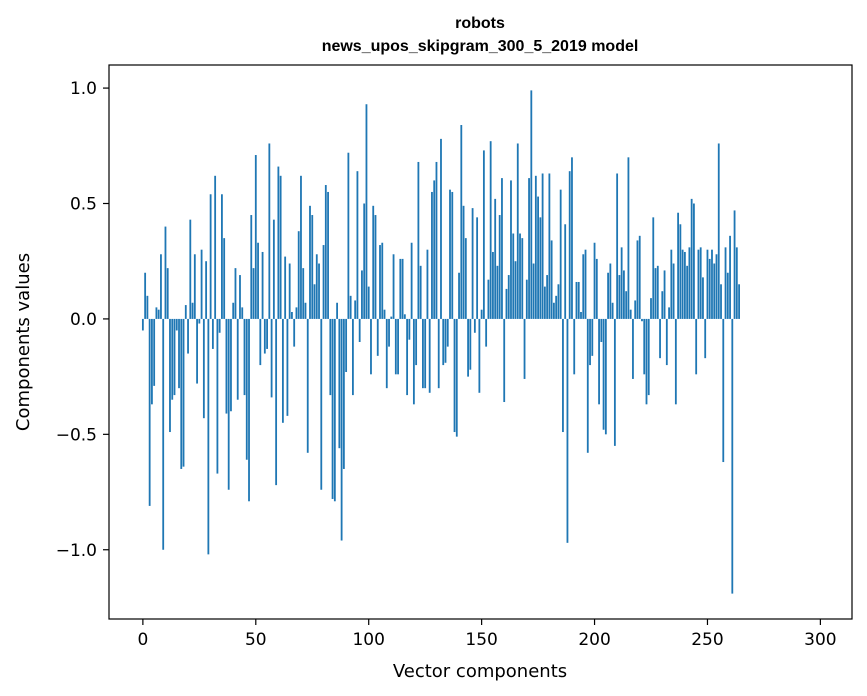  What do you see at coordinates (83, 205) in the screenshot?
I see `y-tick-label: 0.5` at bounding box center [83, 205].